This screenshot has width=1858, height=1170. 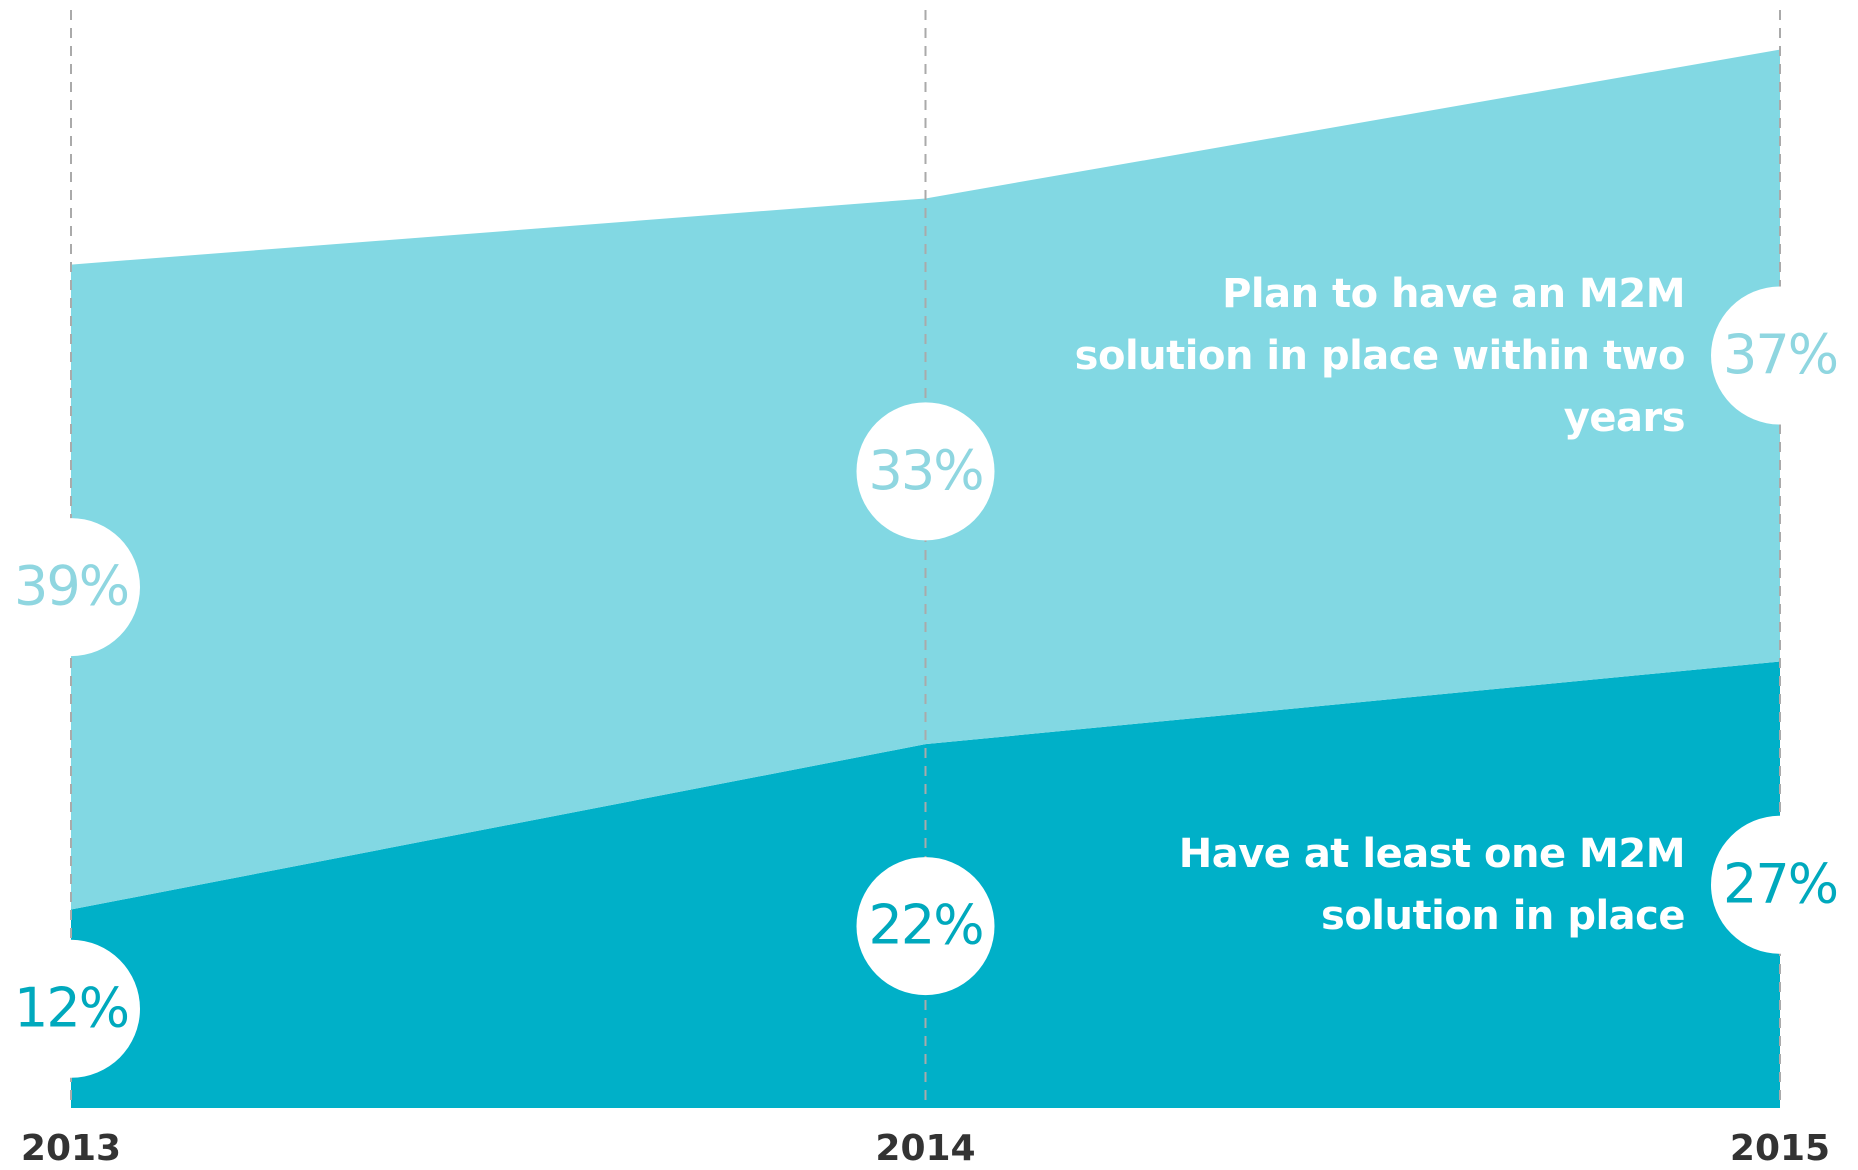 What do you see at coordinates (71, 1148) in the screenshot?
I see `x-tick-label: 2013` at bounding box center [71, 1148].